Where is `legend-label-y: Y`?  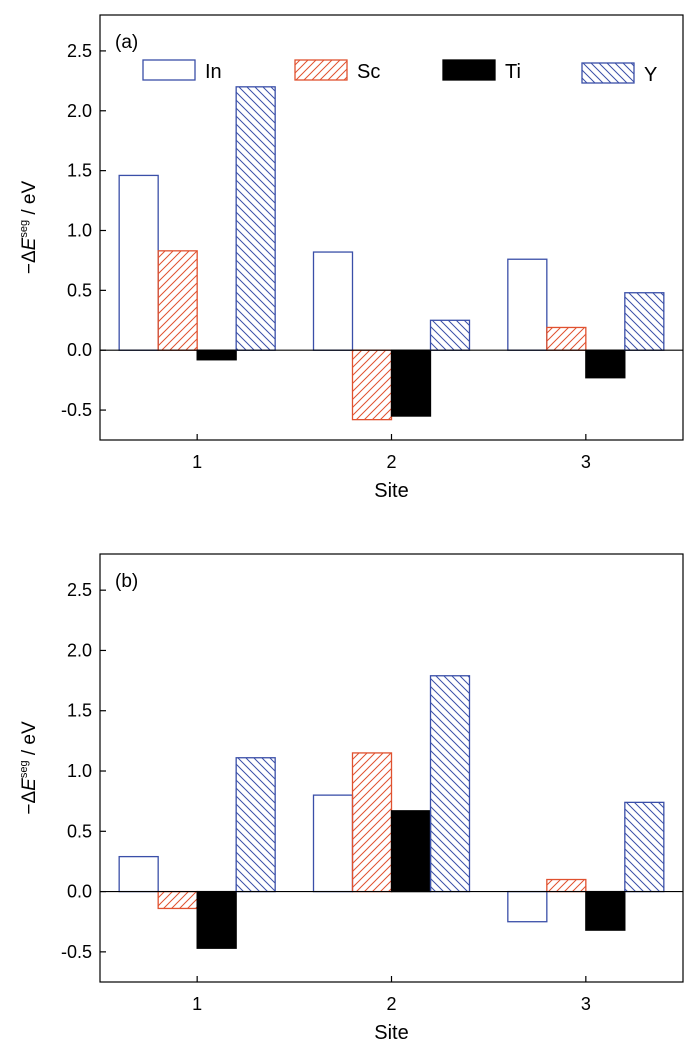
legend-label-y: Y is located at coordinates (650, 75).